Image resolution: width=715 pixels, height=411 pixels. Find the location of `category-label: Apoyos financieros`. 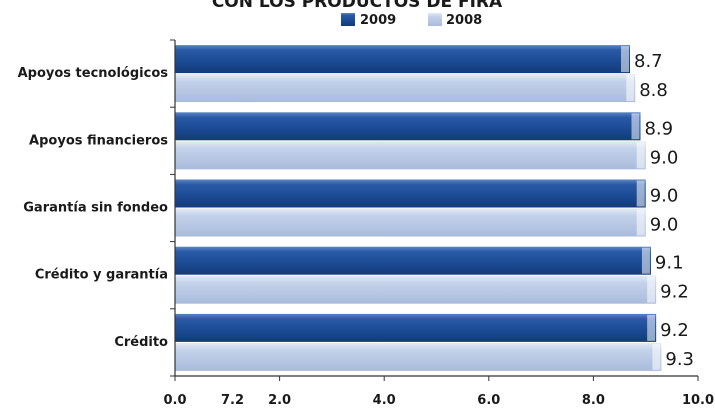

category-label: Apoyos financieros is located at coordinates (98, 140).